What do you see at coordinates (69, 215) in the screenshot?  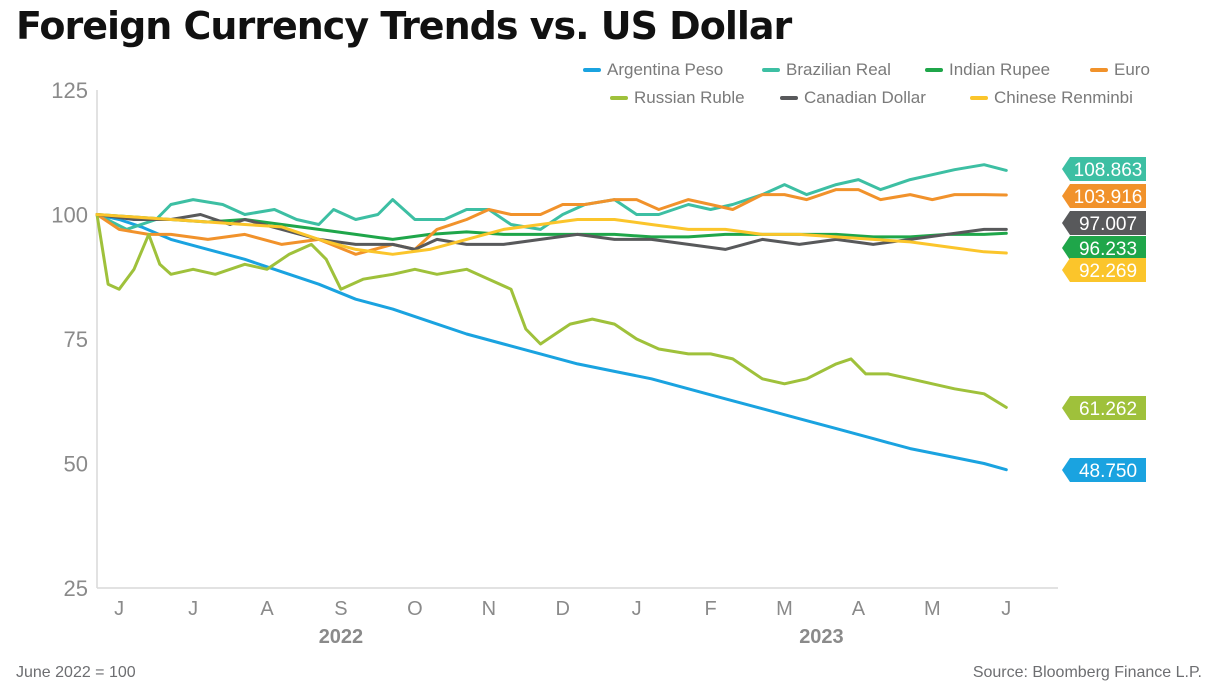 I see `y-tick-label: 100` at bounding box center [69, 215].